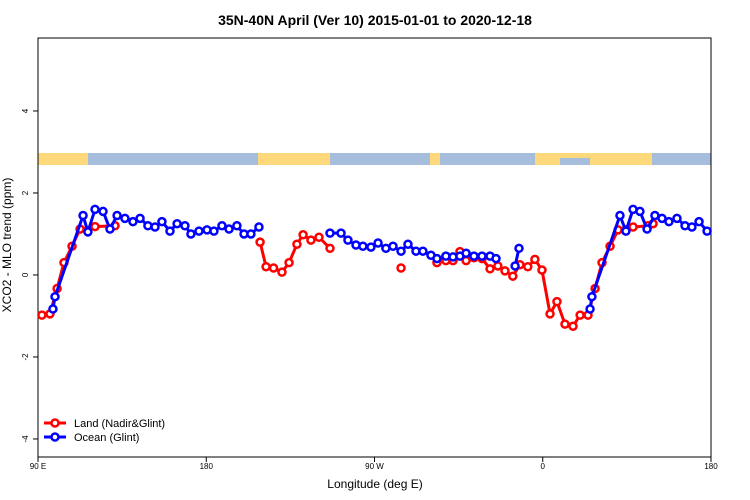  I want to click on map-strip, so click(374, 159).